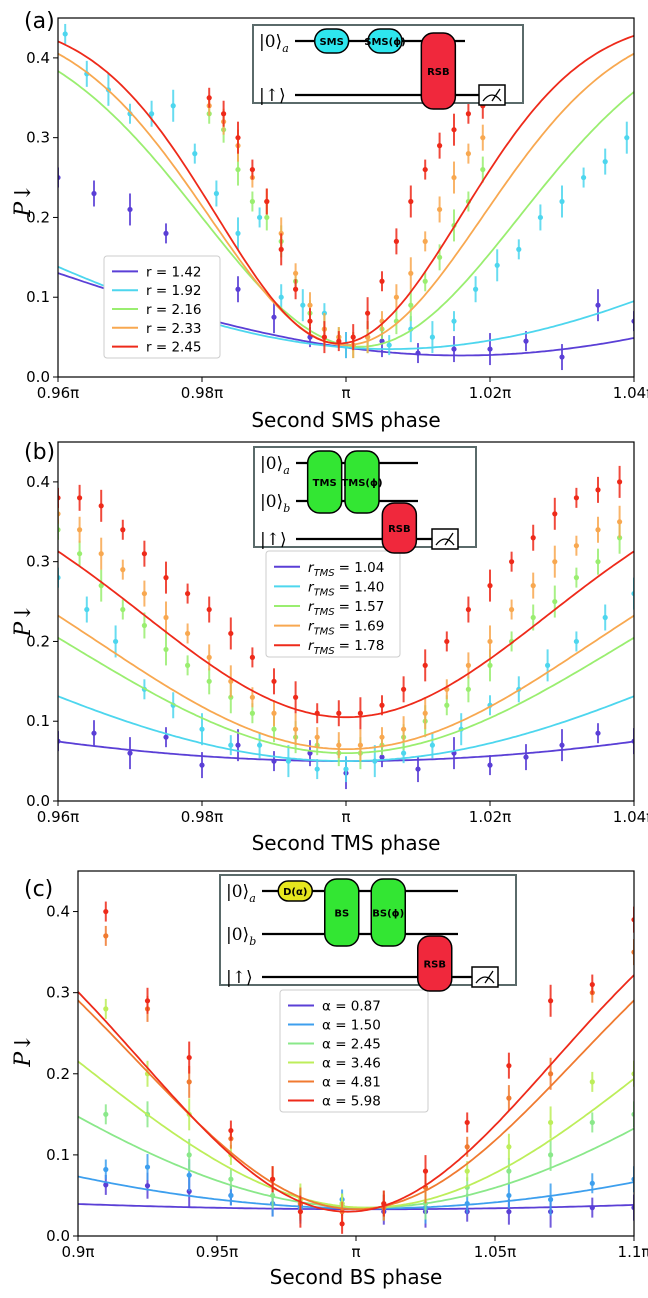 The width and height of the screenshot is (648, 1298). I want to click on x-tick-label: 1.1π, so click(633, 1252).